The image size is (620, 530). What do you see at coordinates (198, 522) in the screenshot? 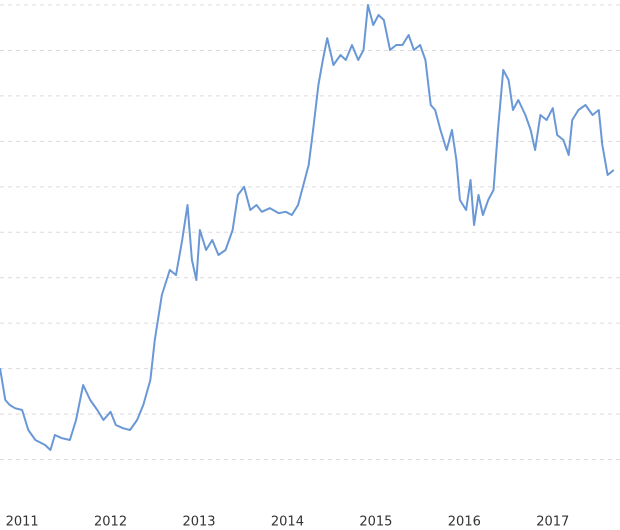
I see `x-tick-label: 2013` at bounding box center [198, 522].